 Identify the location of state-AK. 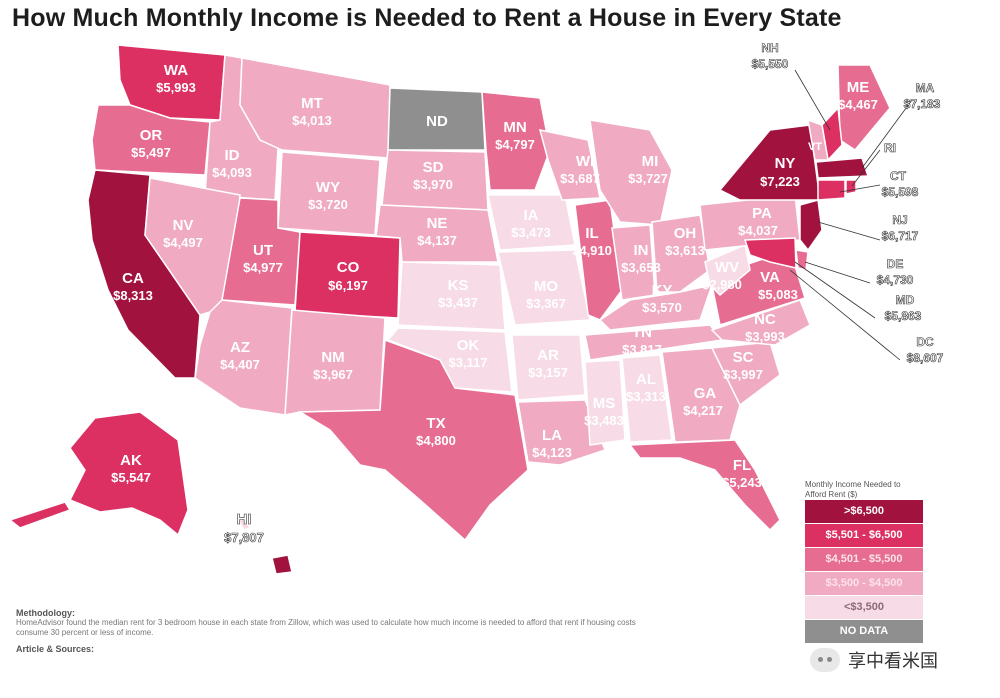
(128, 474).